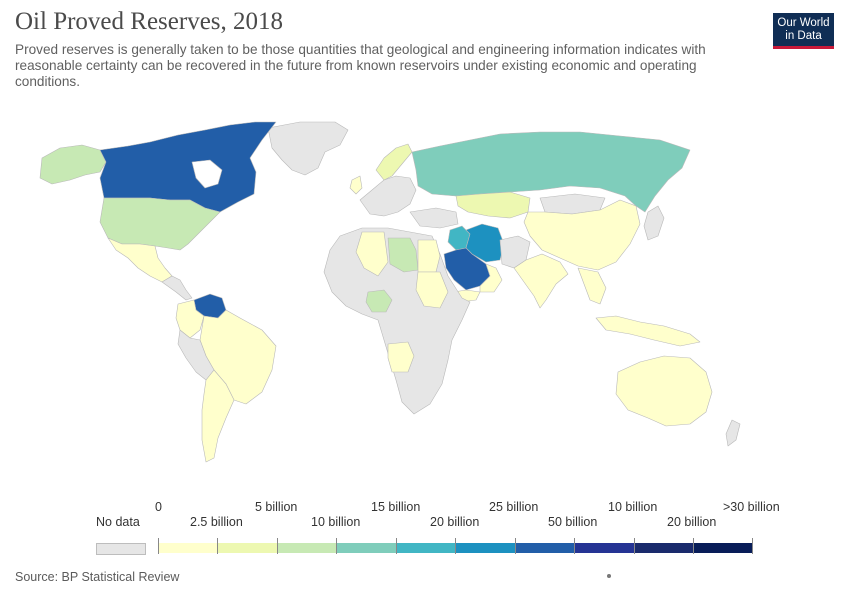 The width and height of the screenshot is (850, 600). I want to click on logo-line-2: in Data, so click(803, 36).